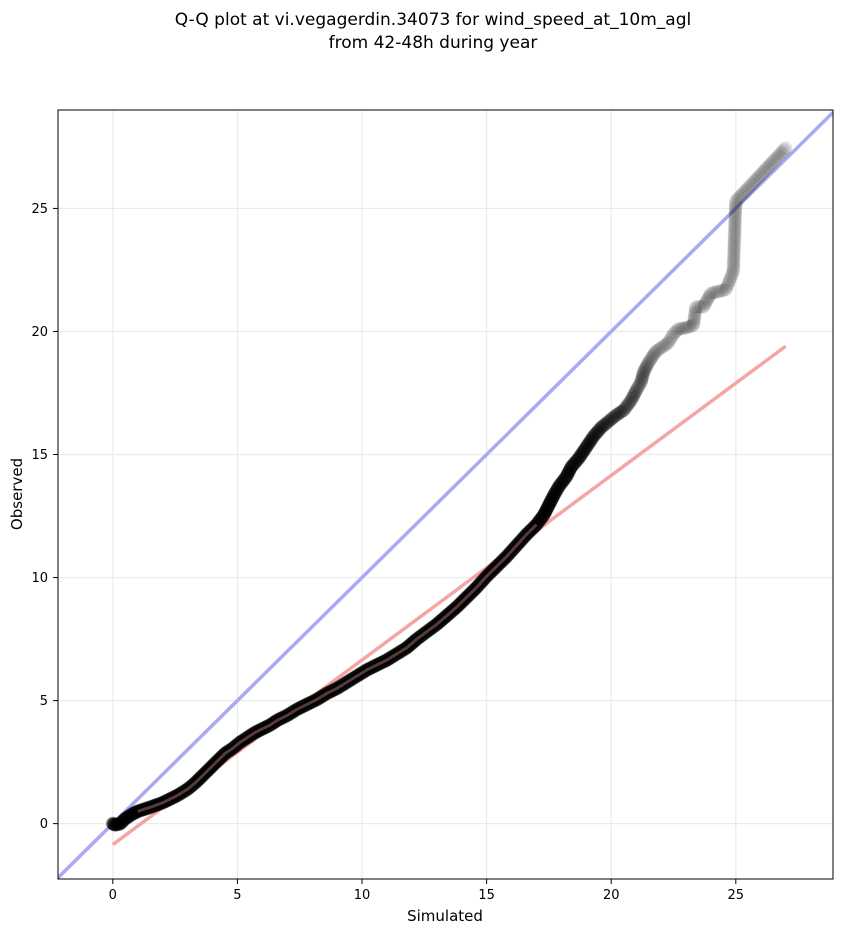  What do you see at coordinates (39, 455) in the screenshot?
I see `y-tick-label: 15` at bounding box center [39, 455].